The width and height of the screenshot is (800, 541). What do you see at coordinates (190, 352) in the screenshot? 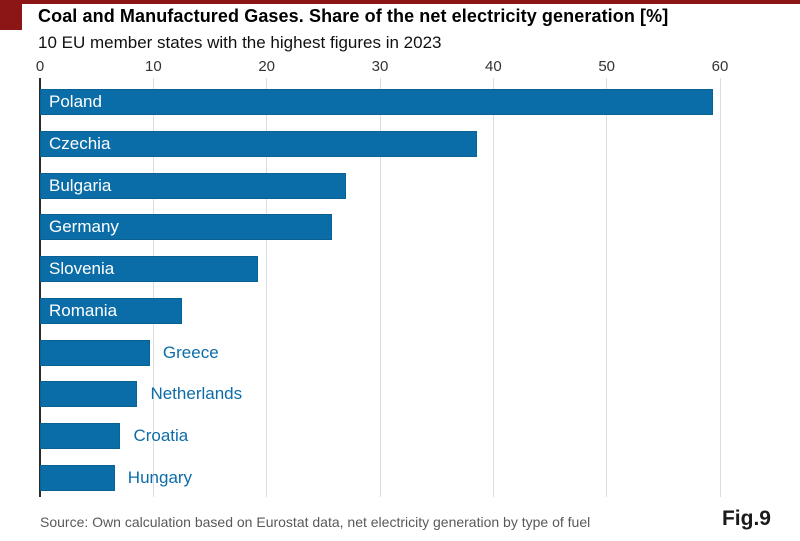
I see `bar-label-greece: Greece` at bounding box center [190, 352].